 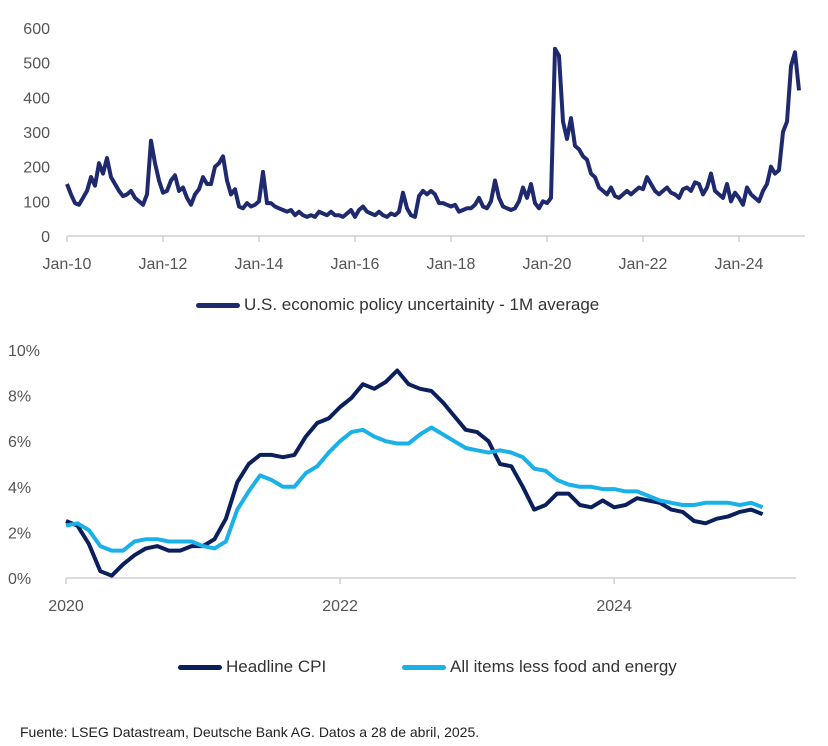 I want to click on y-tick-label: 200, so click(x=36, y=168).